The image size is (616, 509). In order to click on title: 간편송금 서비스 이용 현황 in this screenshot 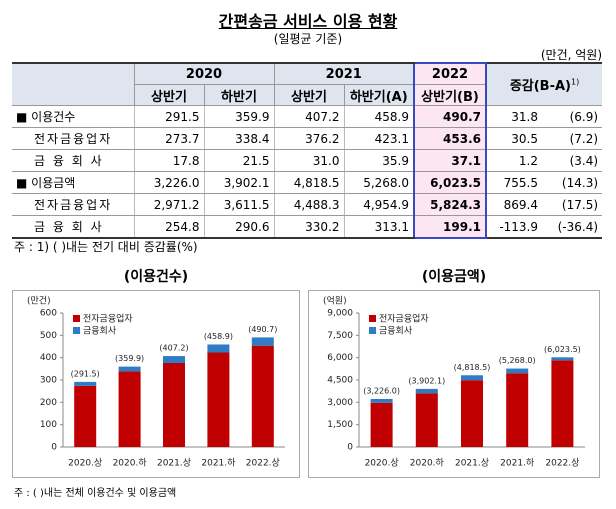, I will do `click(308, 21)`.